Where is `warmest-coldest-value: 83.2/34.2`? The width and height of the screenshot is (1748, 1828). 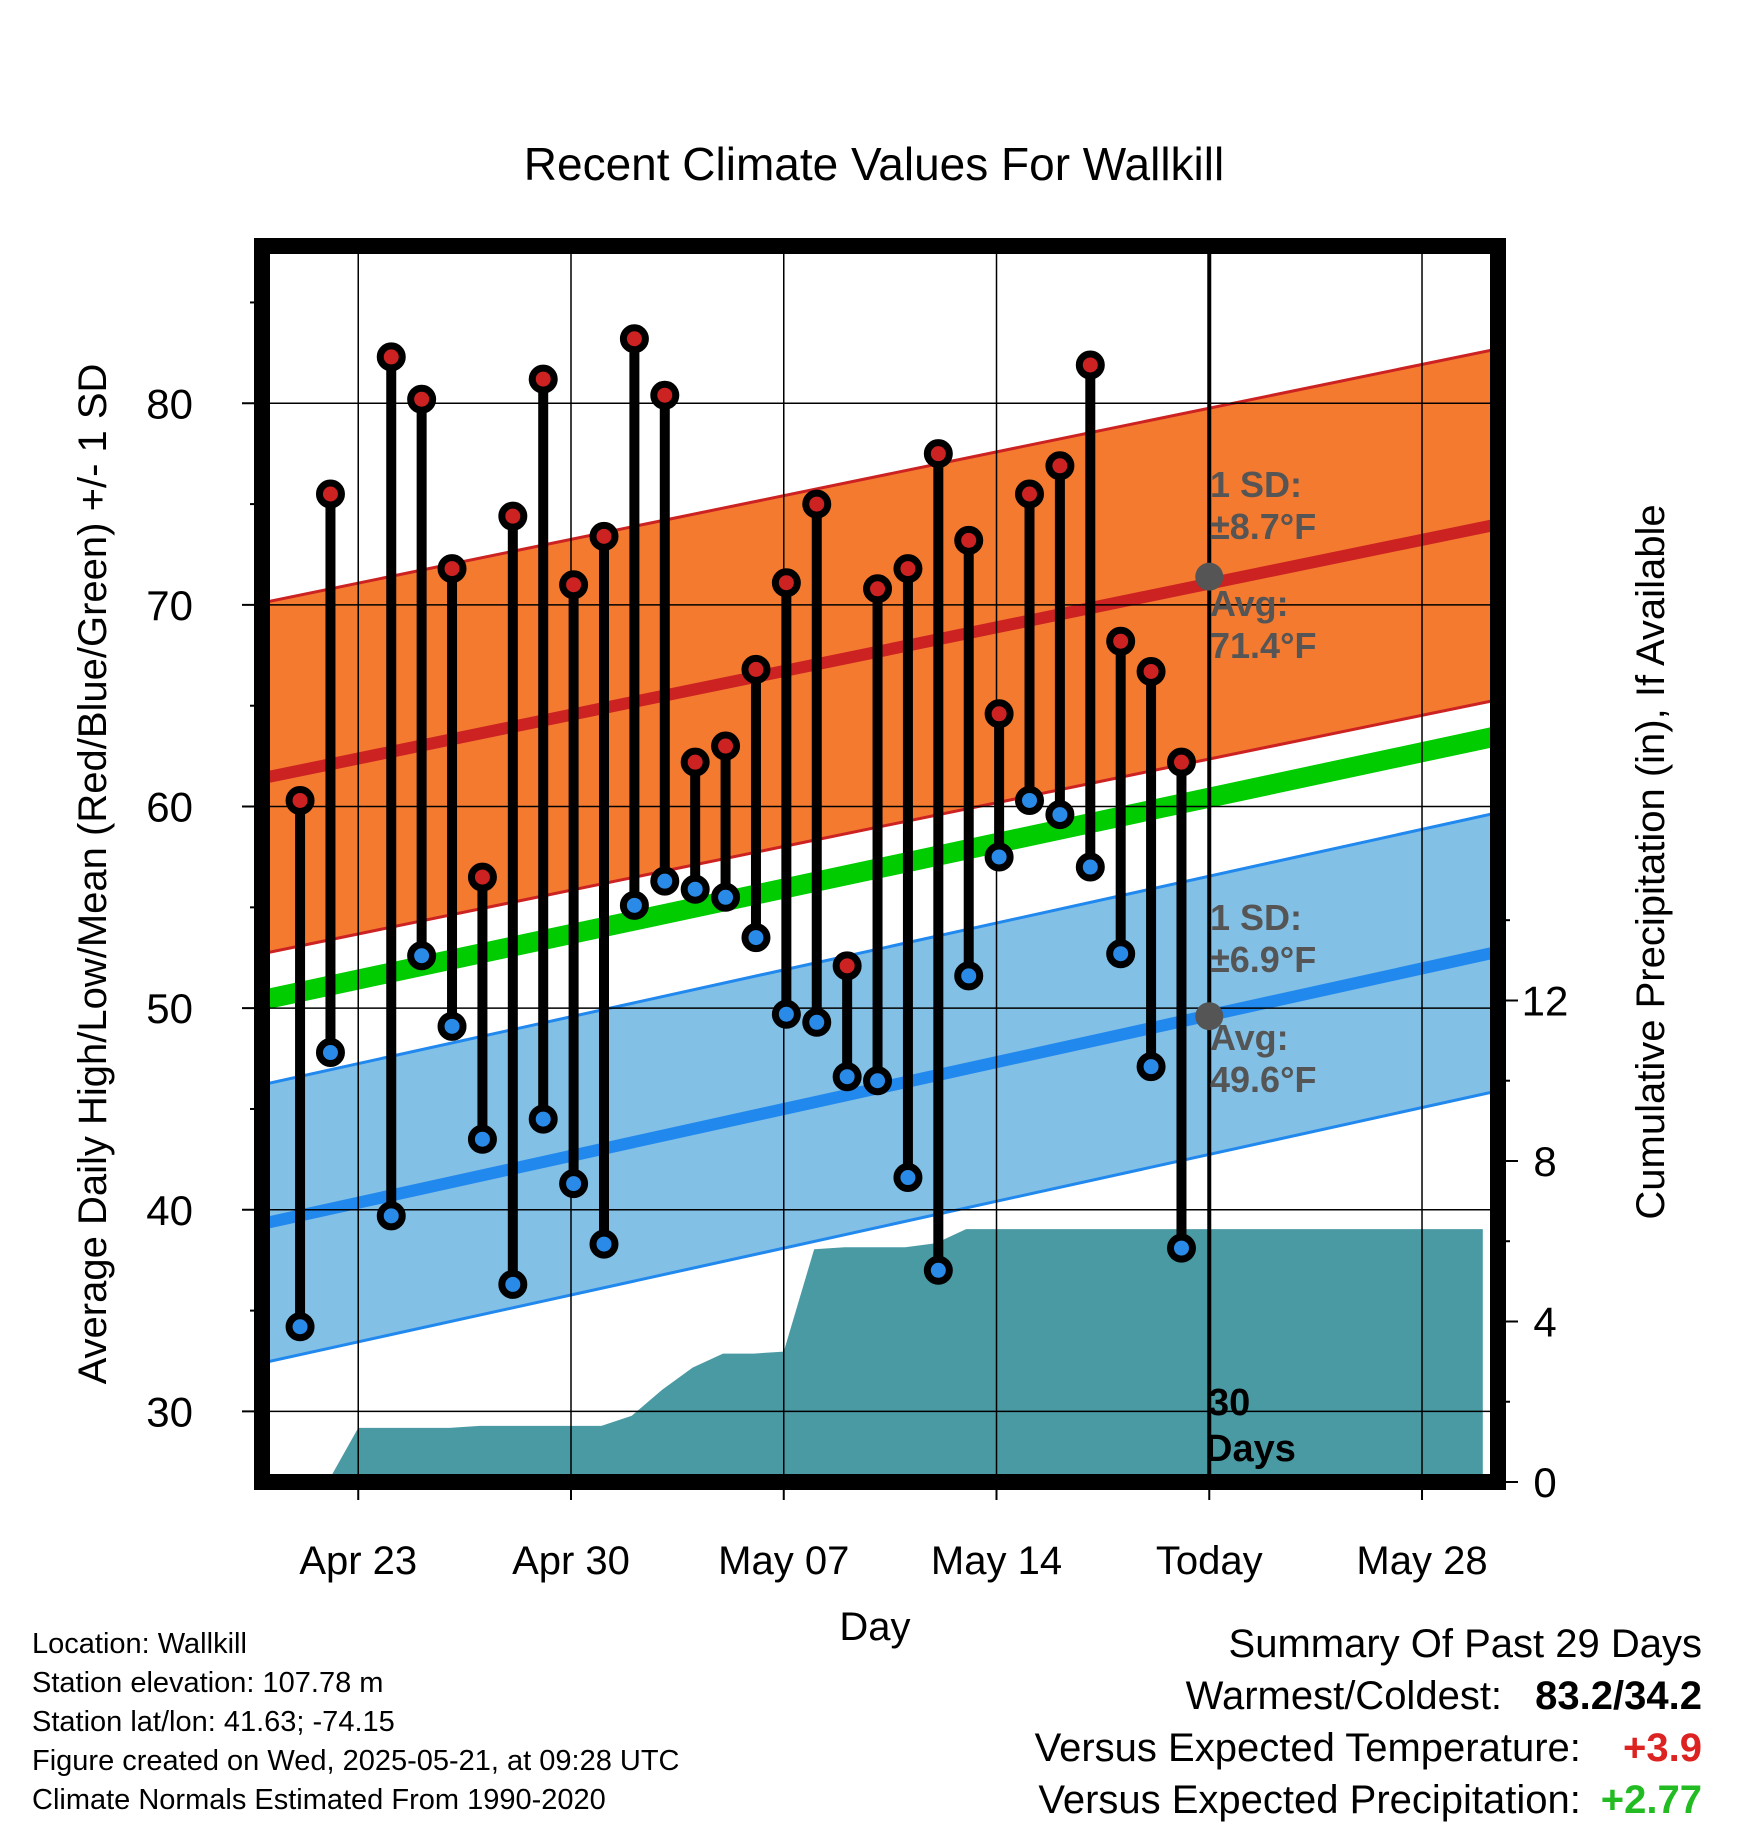
warmest-coldest-value: 83.2/34.2 is located at coordinates (1618, 1696).